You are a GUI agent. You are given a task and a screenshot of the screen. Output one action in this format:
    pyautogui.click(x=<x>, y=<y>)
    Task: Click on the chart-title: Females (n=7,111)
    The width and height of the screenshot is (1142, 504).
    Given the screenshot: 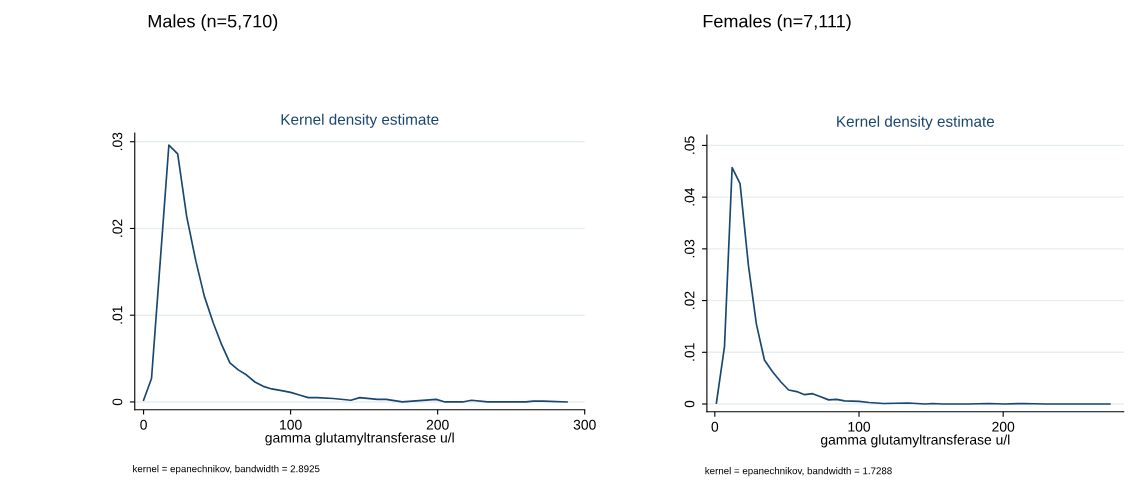 What is the action you would take?
    pyautogui.click(x=777, y=23)
    